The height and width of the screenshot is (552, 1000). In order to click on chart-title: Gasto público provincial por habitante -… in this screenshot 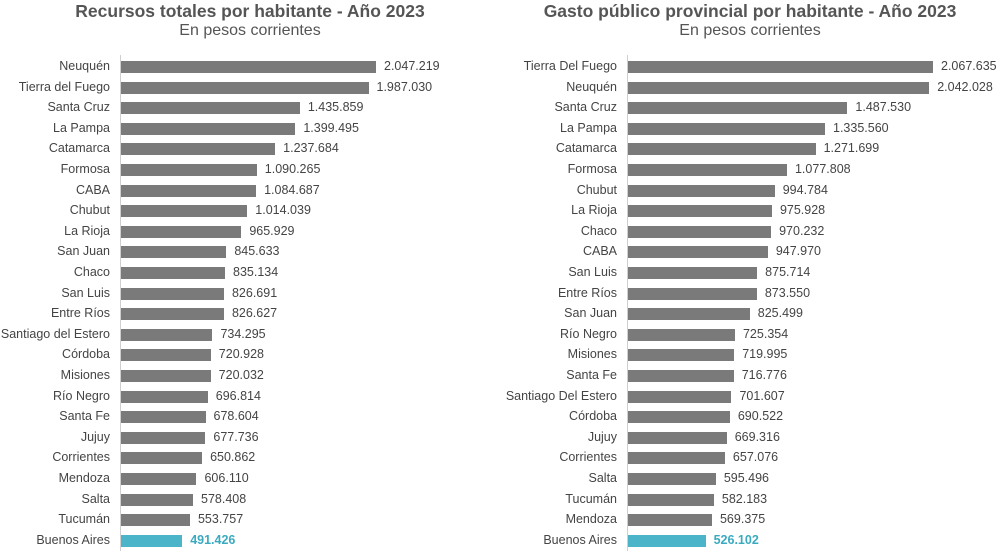, I will do `click(750, 11)`.